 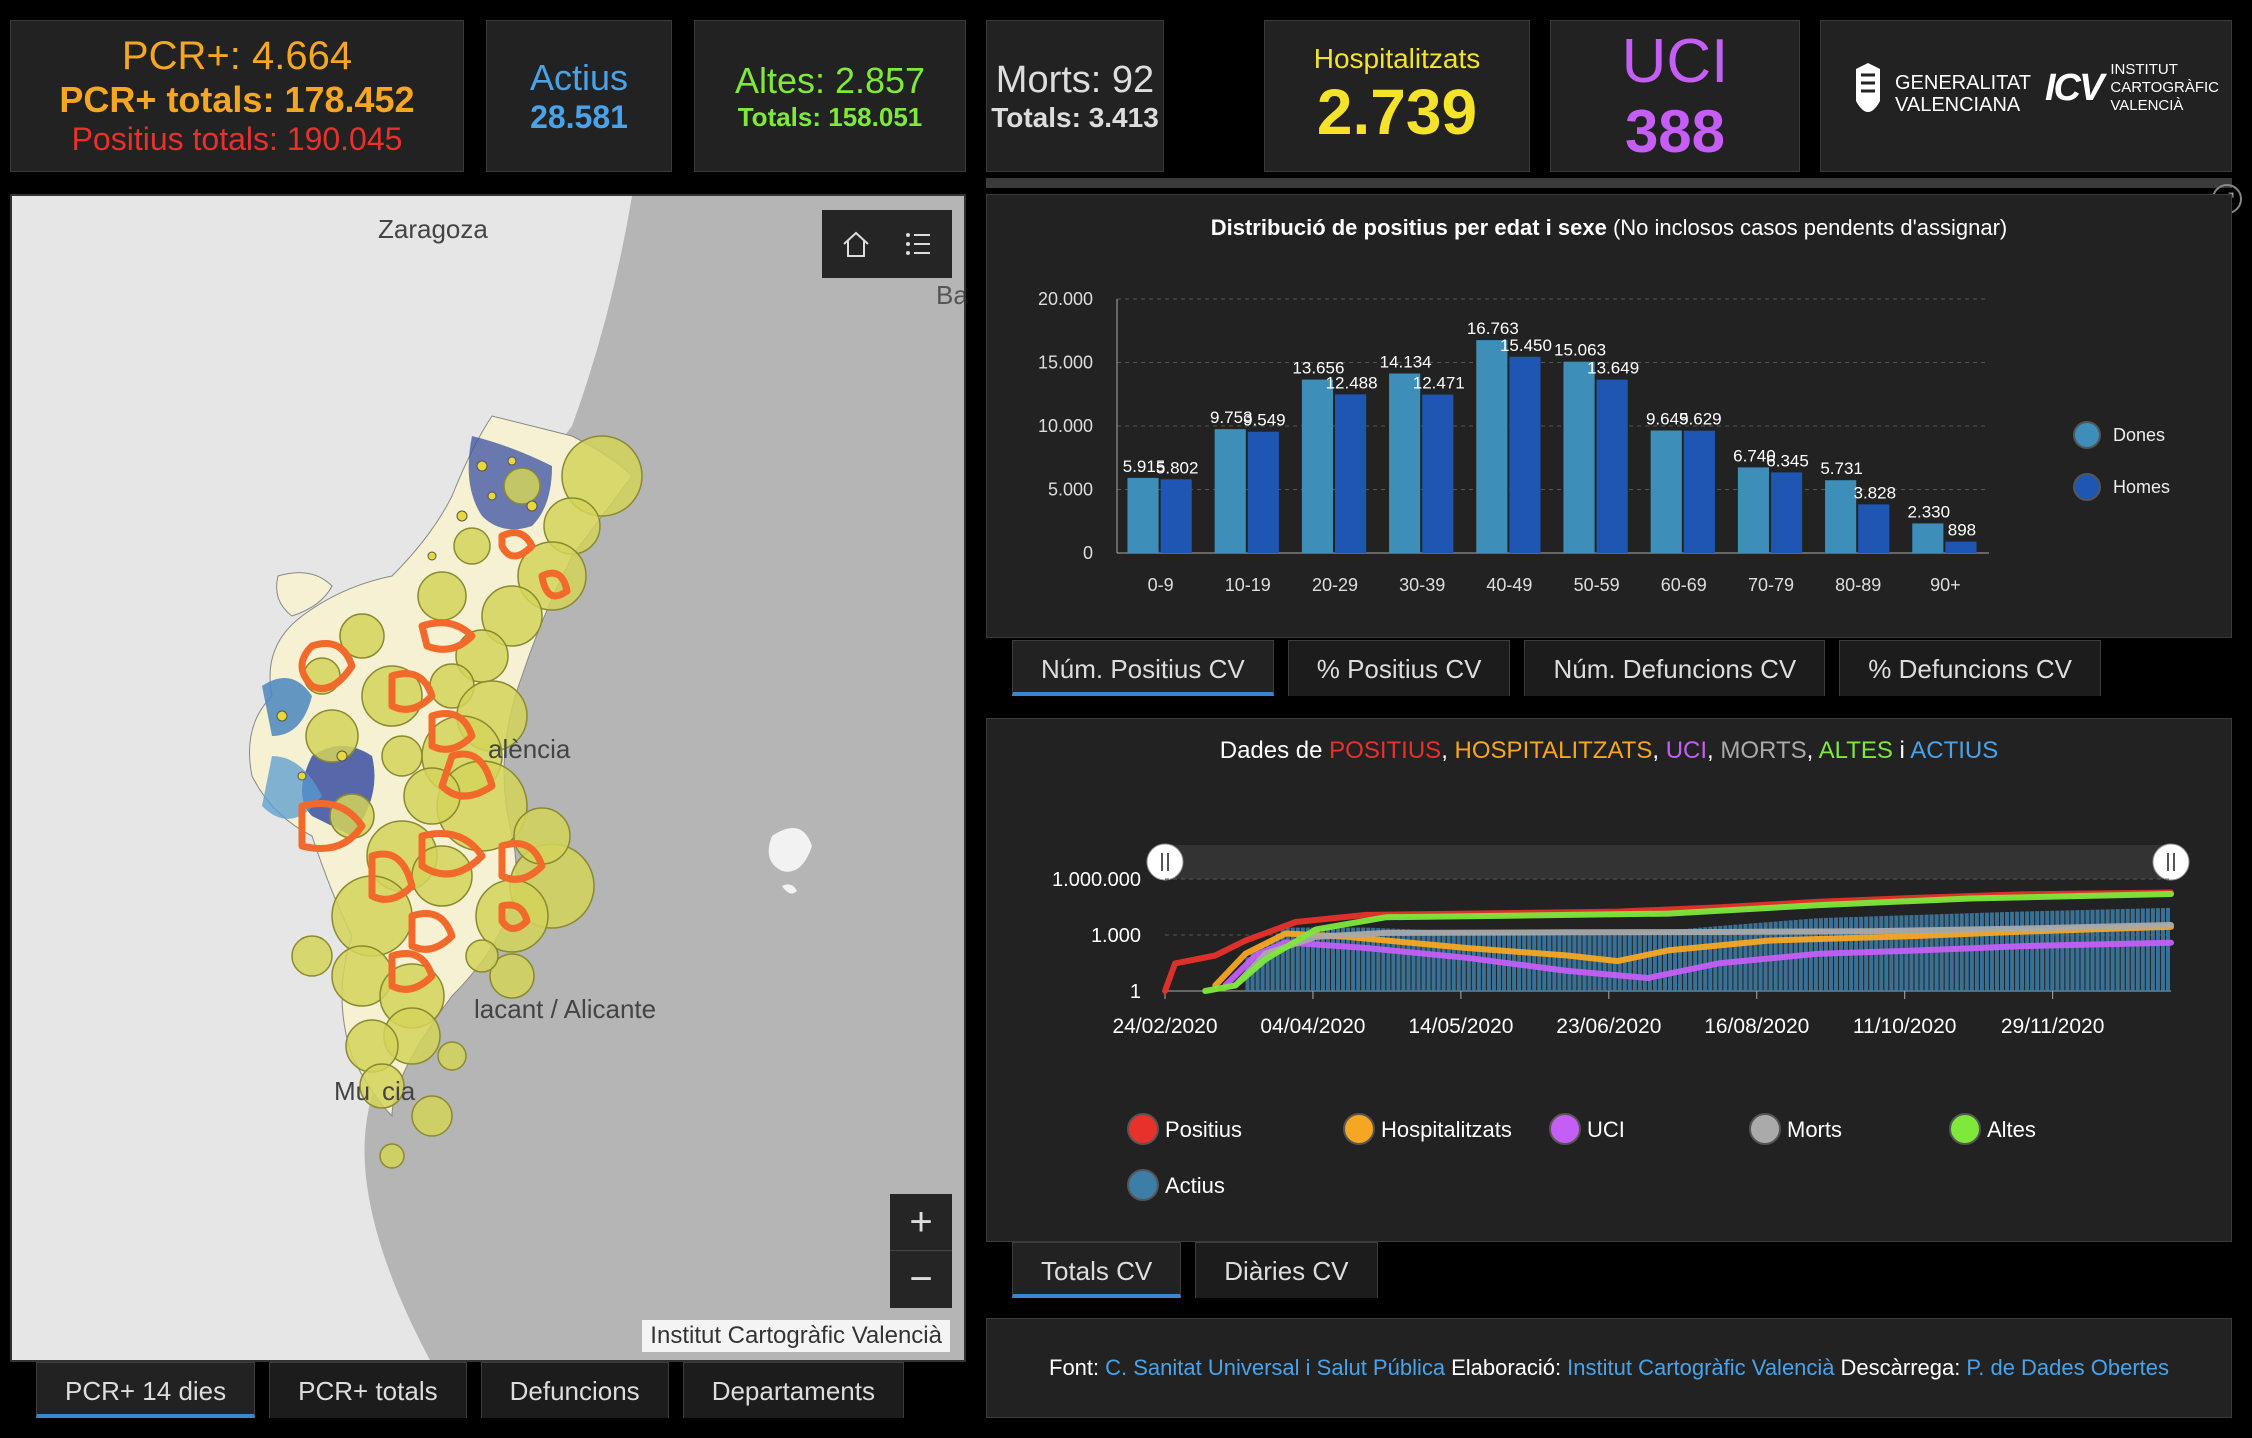 I want to click on actius-value: 28.581, so click(x=579, y=116).